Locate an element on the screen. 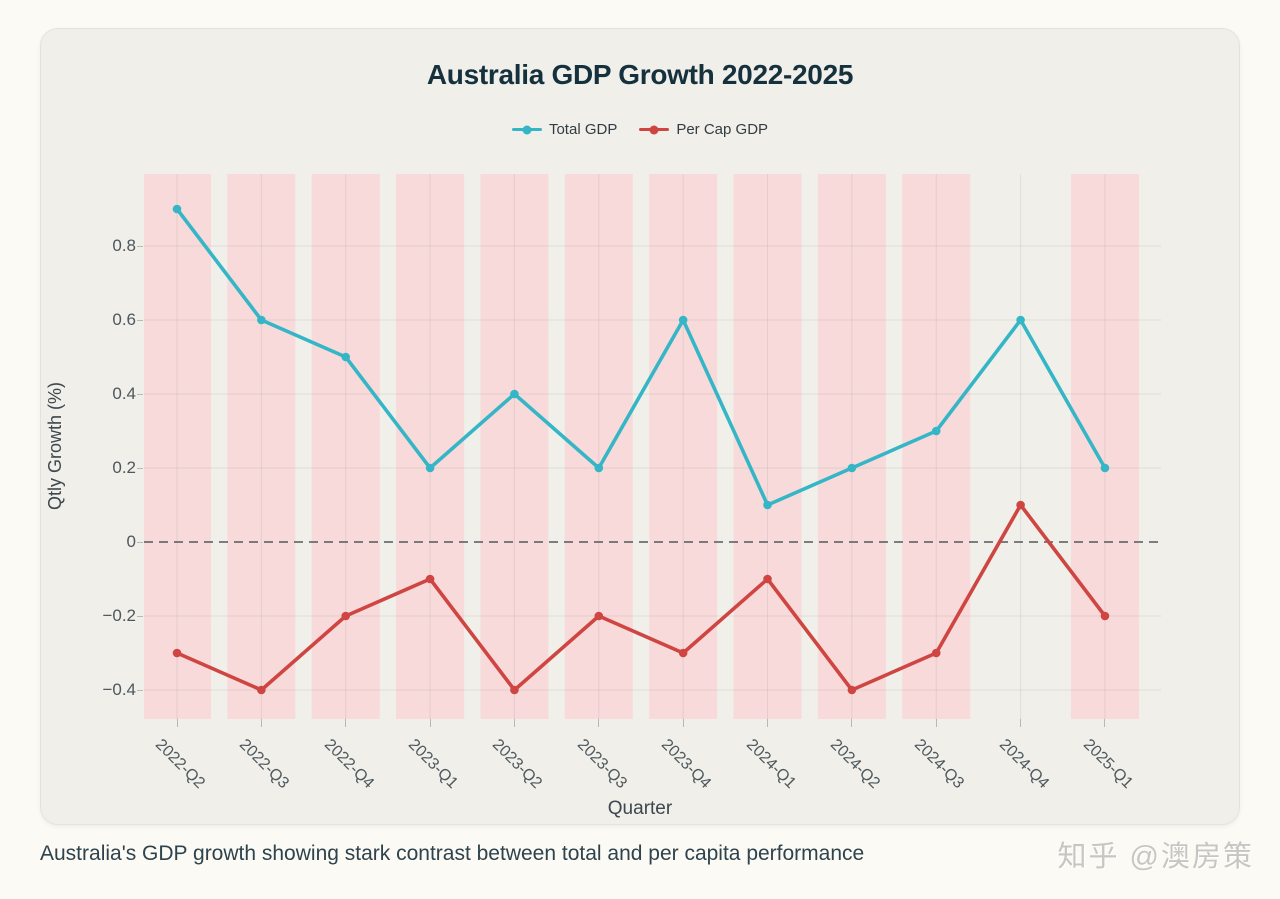 This screenshot has width=1280, height=899. x-tick-label: 2023-Q4 is located at coordinates (686, 764).